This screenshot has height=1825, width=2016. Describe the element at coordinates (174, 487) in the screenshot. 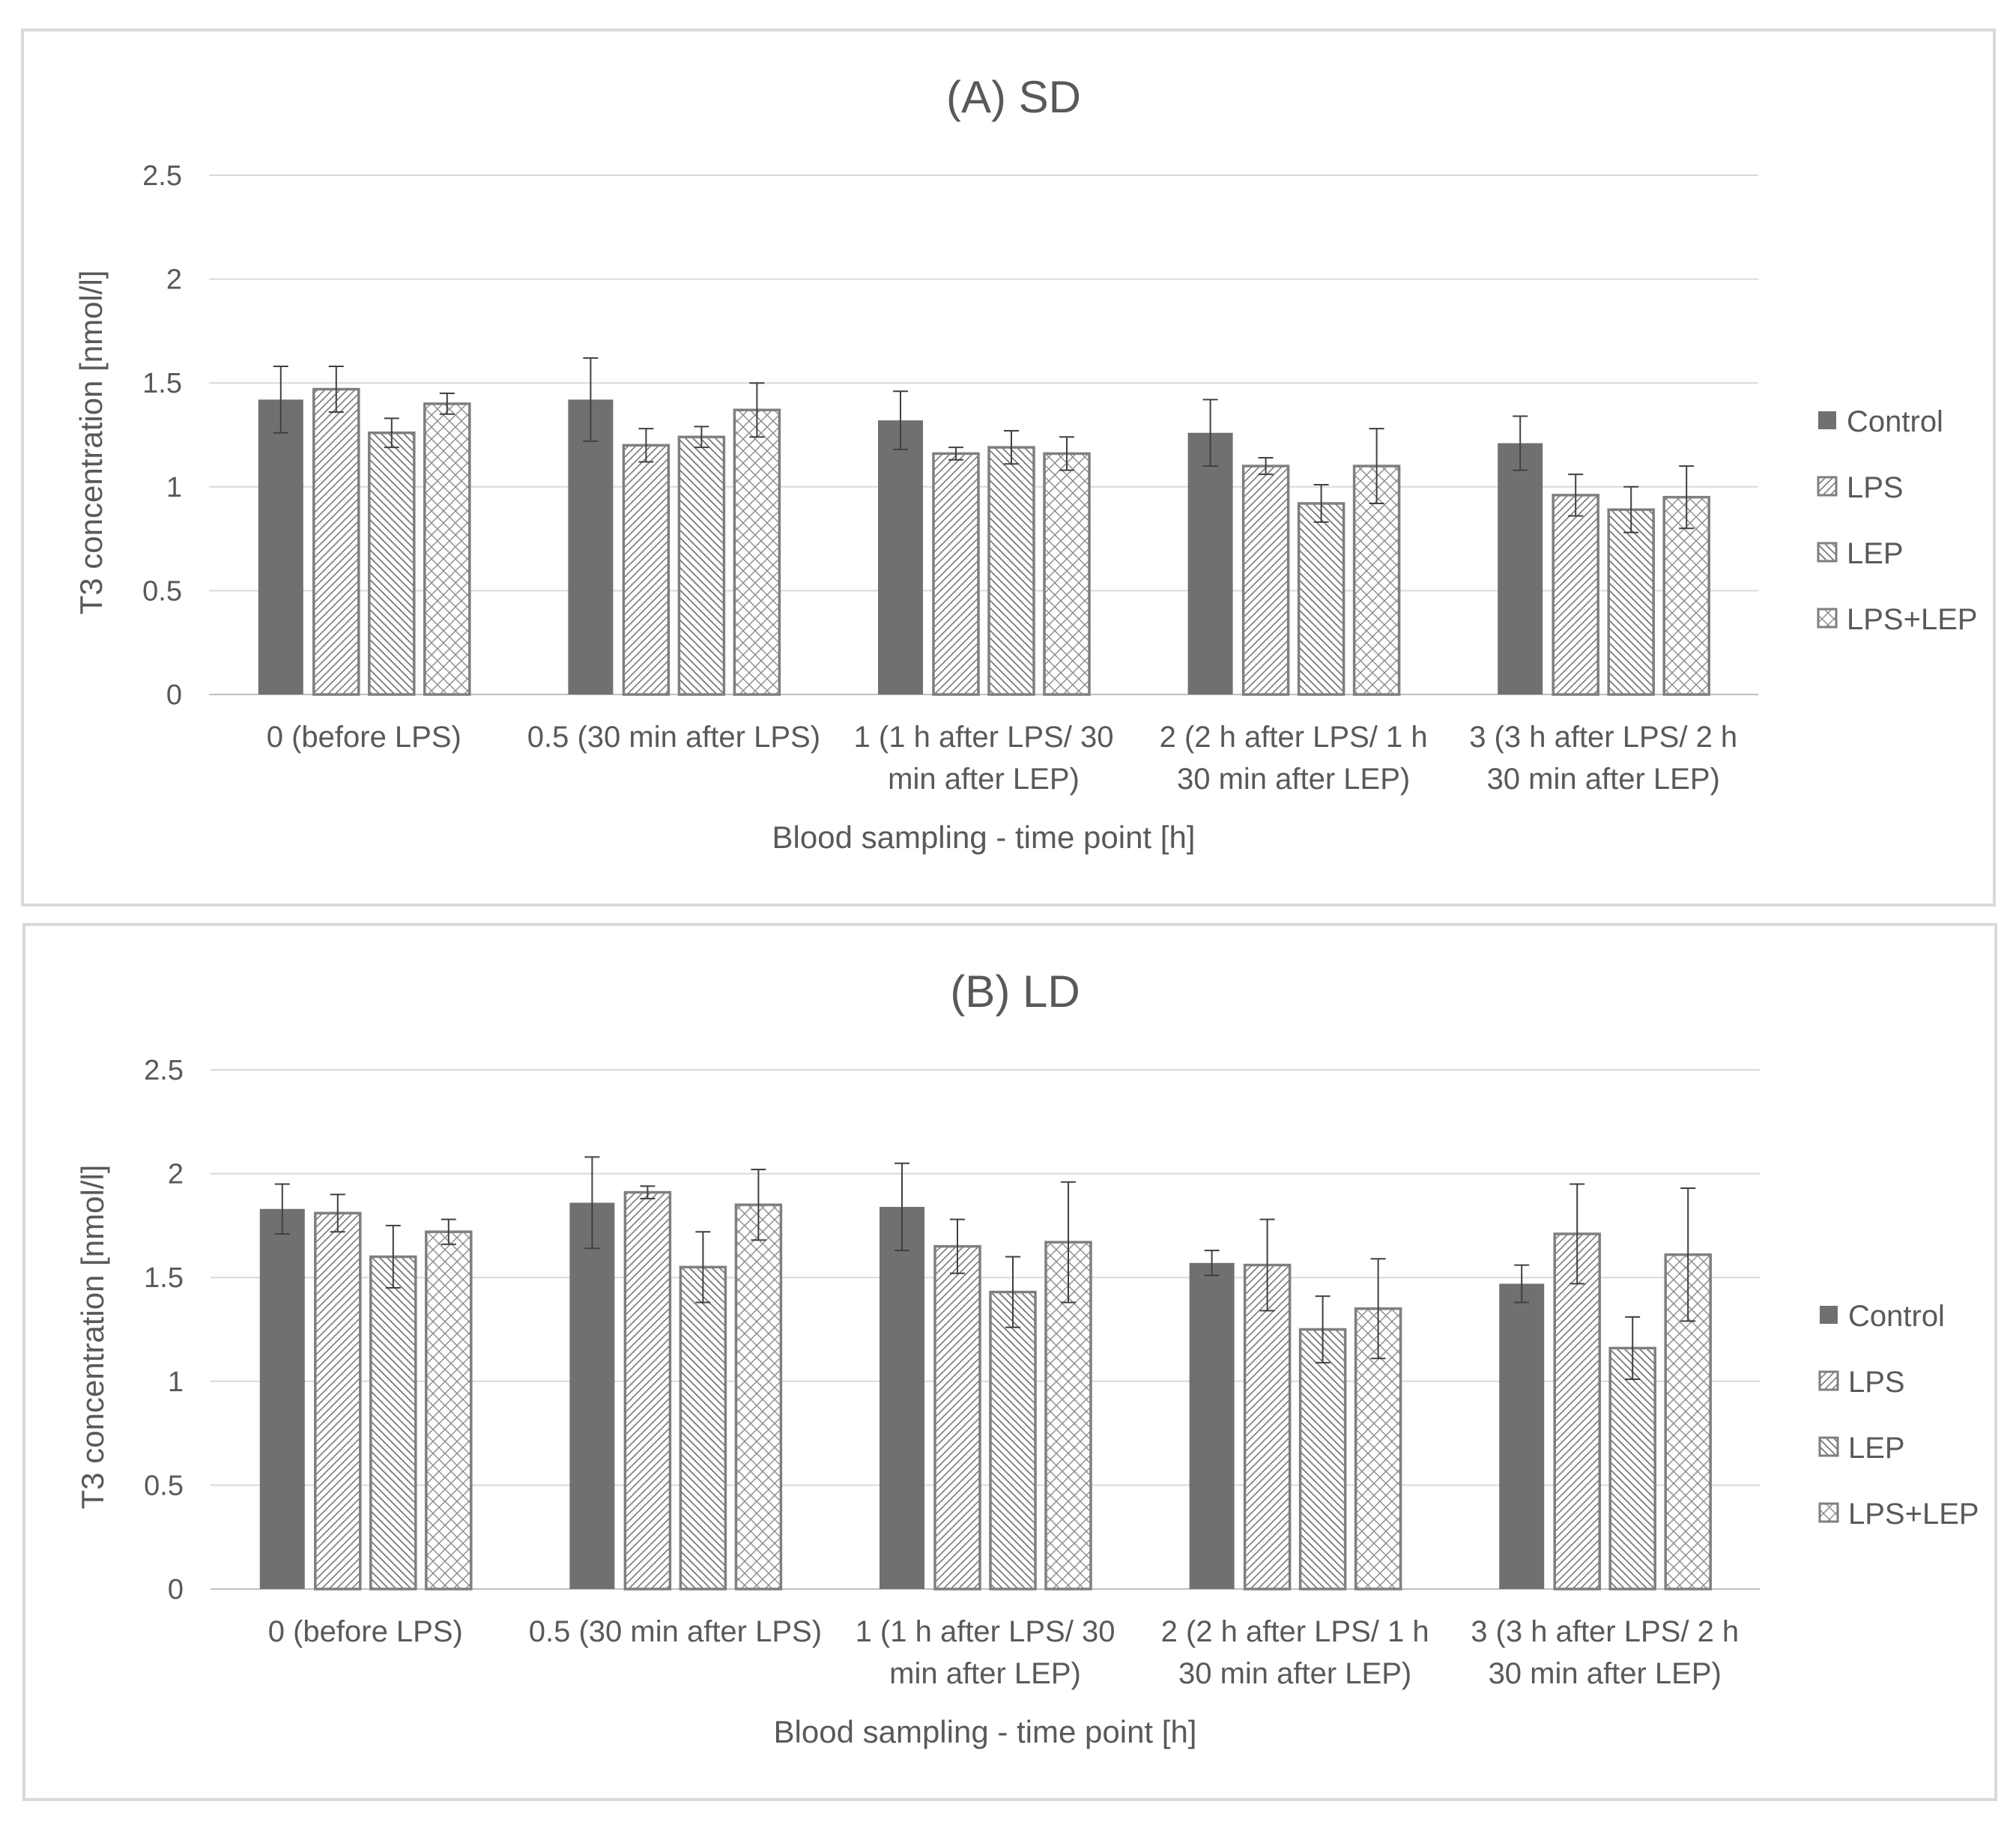

I see `y-tick-label: 1` at that location.